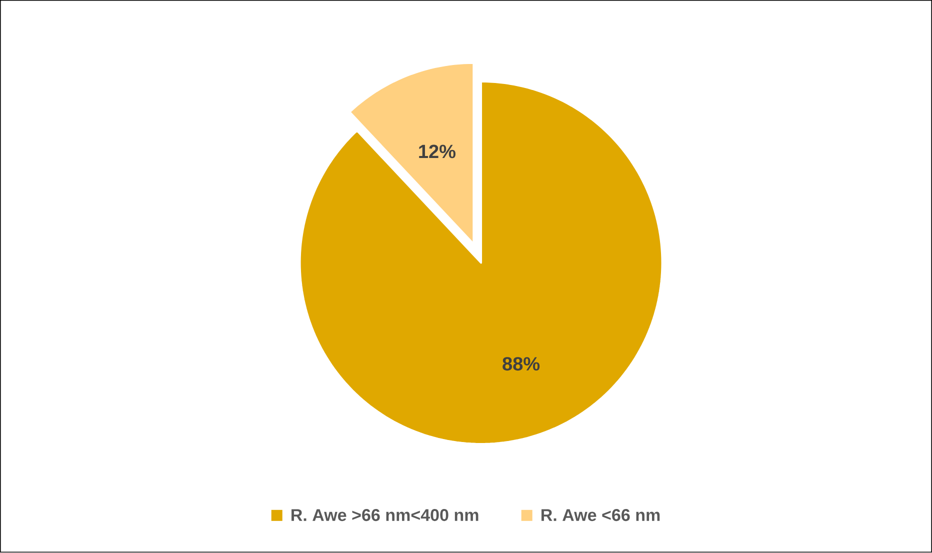  What do you see at coordinates (521, 364) in the screenshot?
I see `data-label: 88%` at bounding box center [521, 364].